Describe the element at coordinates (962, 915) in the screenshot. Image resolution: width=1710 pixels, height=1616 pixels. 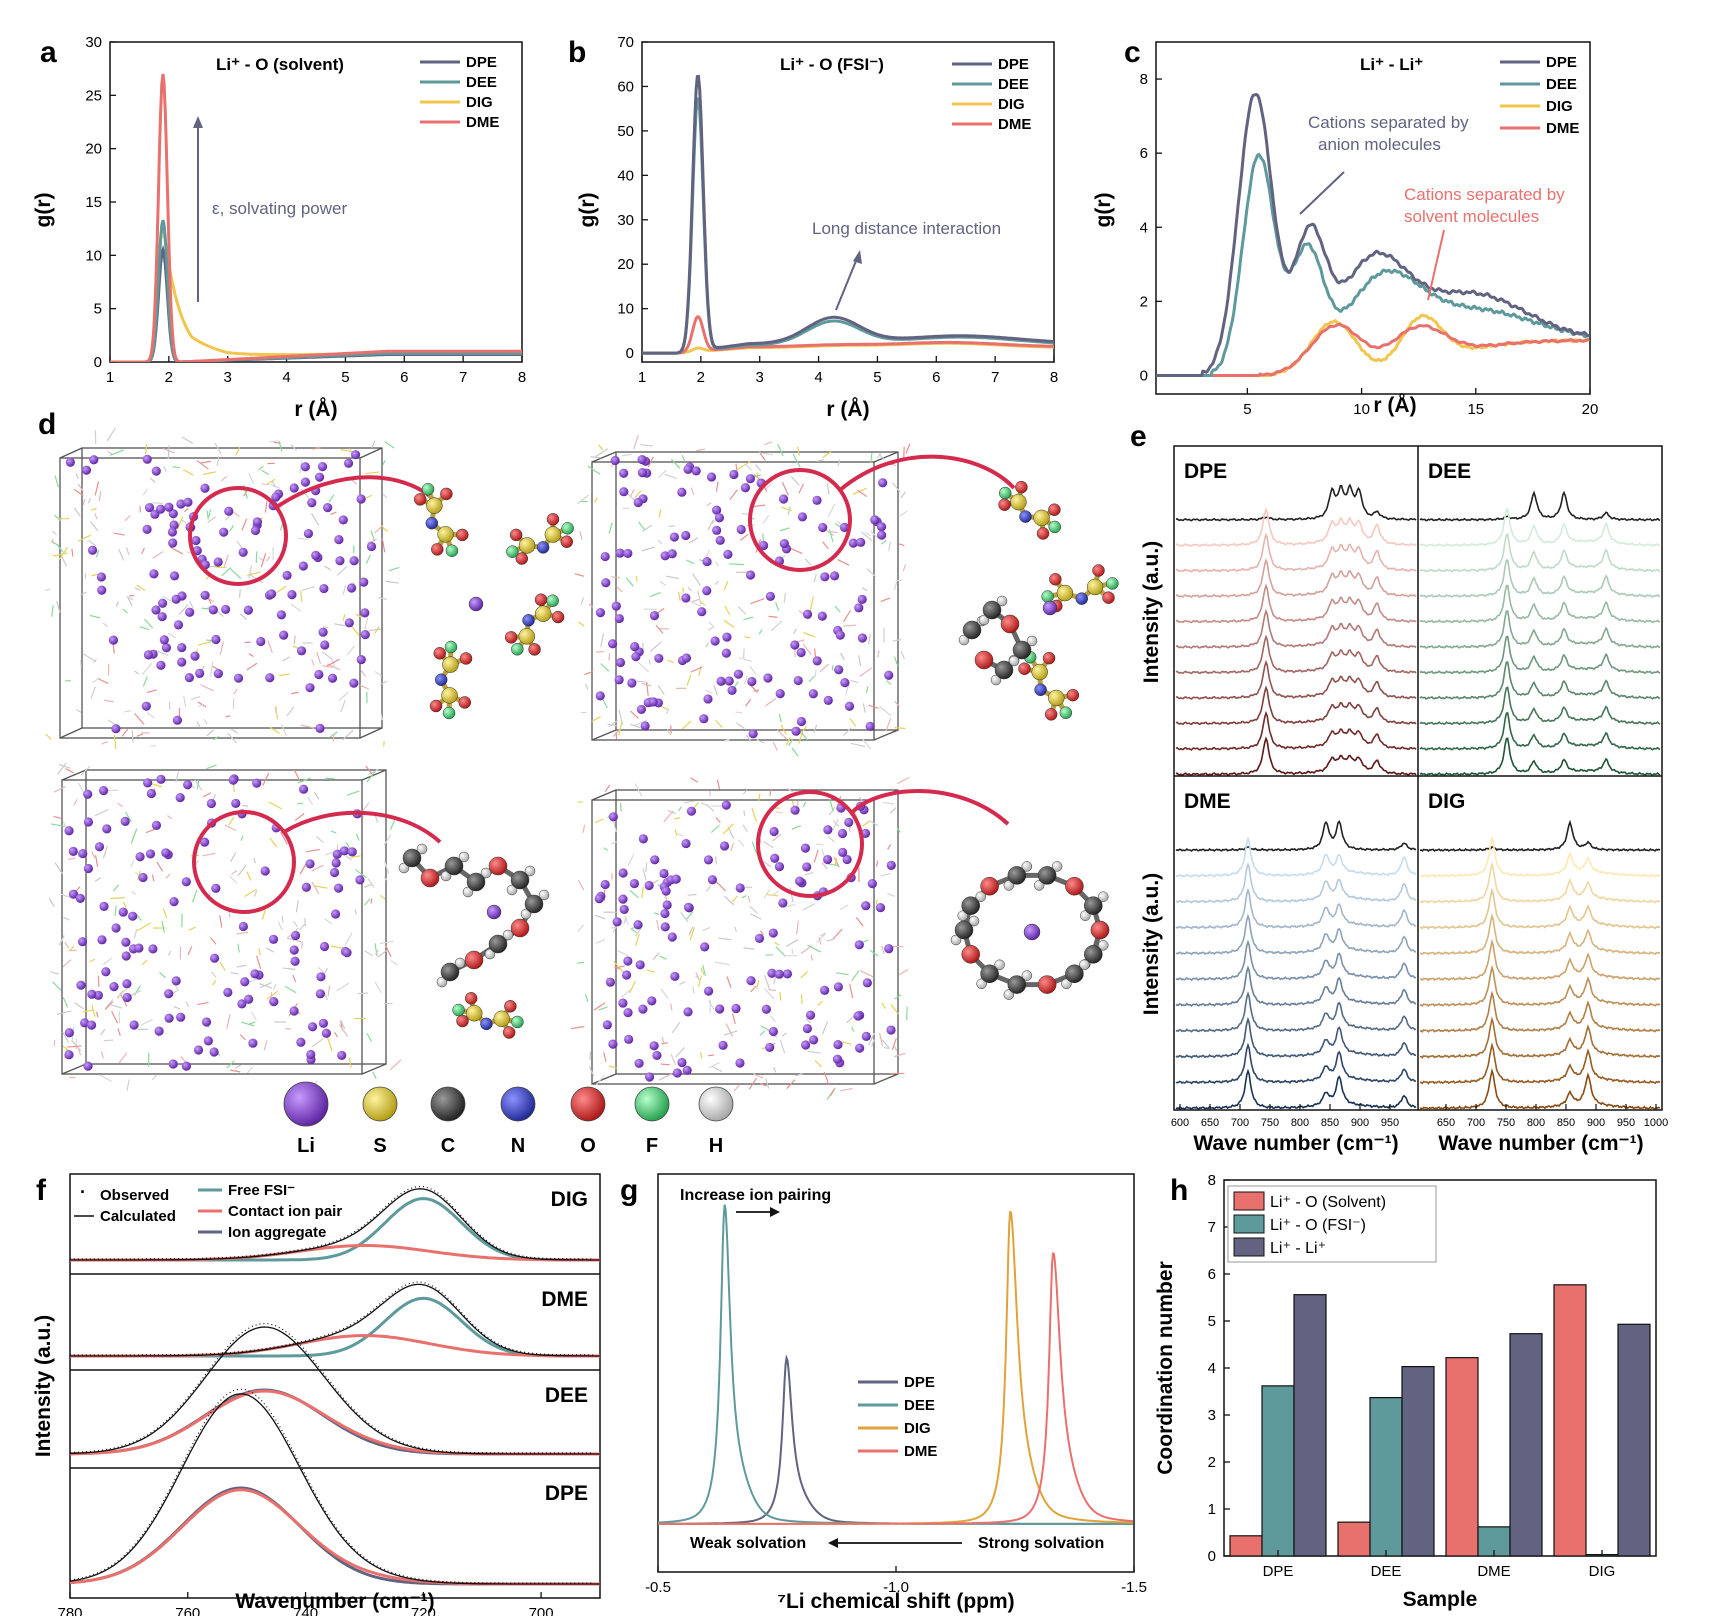
I see `hydrogen-atom` at that location.